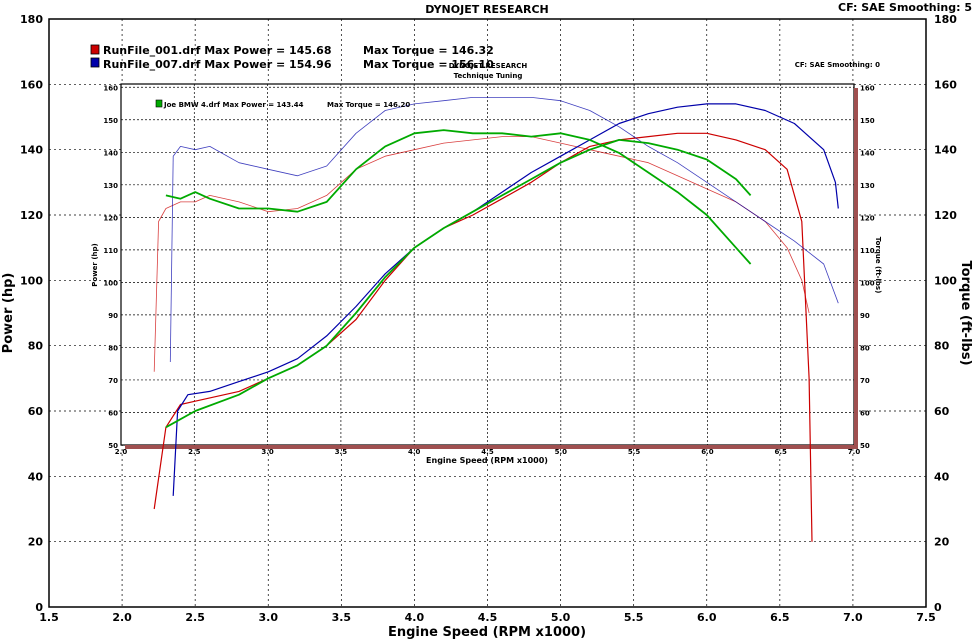  I want to click on overlay-shadow-right, so click(856, 268).